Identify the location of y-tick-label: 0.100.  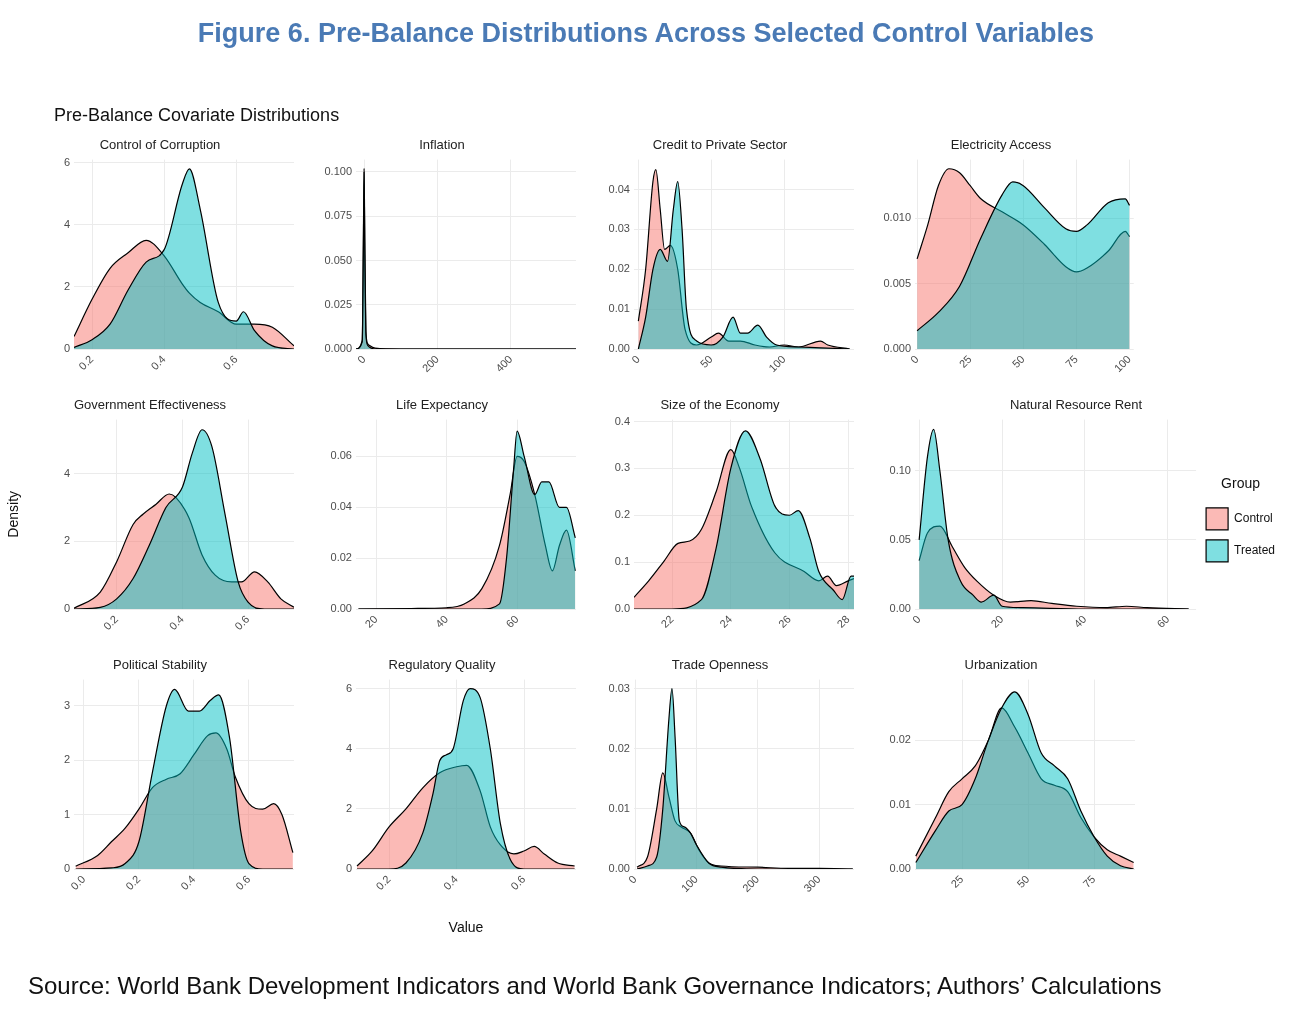
(338, 171).